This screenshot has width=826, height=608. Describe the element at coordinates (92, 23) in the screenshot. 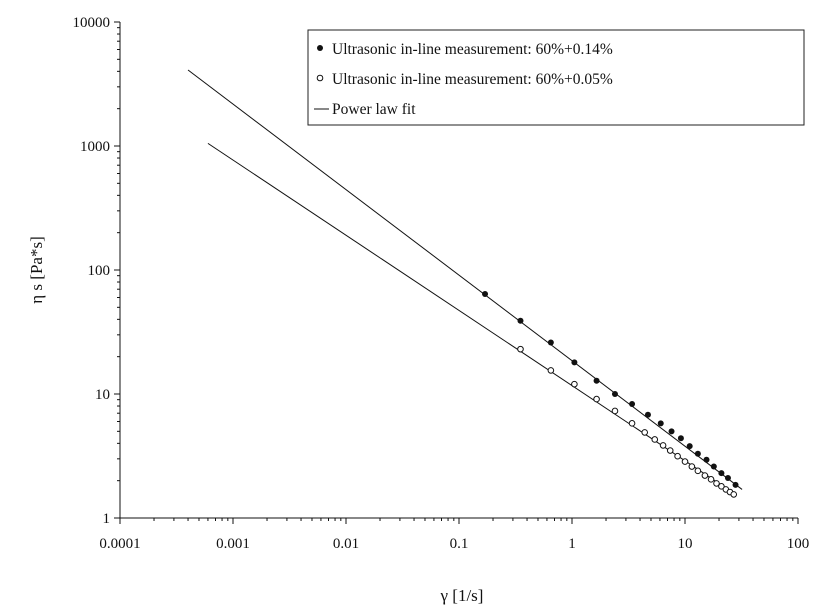

I see `y-tick-label: 10000` at that location.